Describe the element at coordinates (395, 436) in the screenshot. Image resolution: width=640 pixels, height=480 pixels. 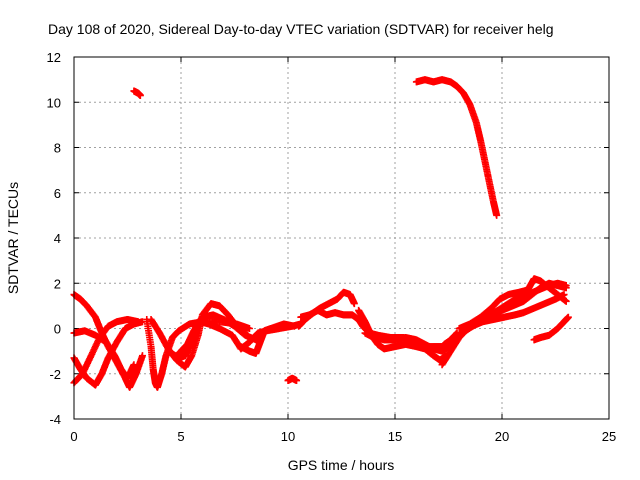
I see `x-tick-label: 15` at that location.